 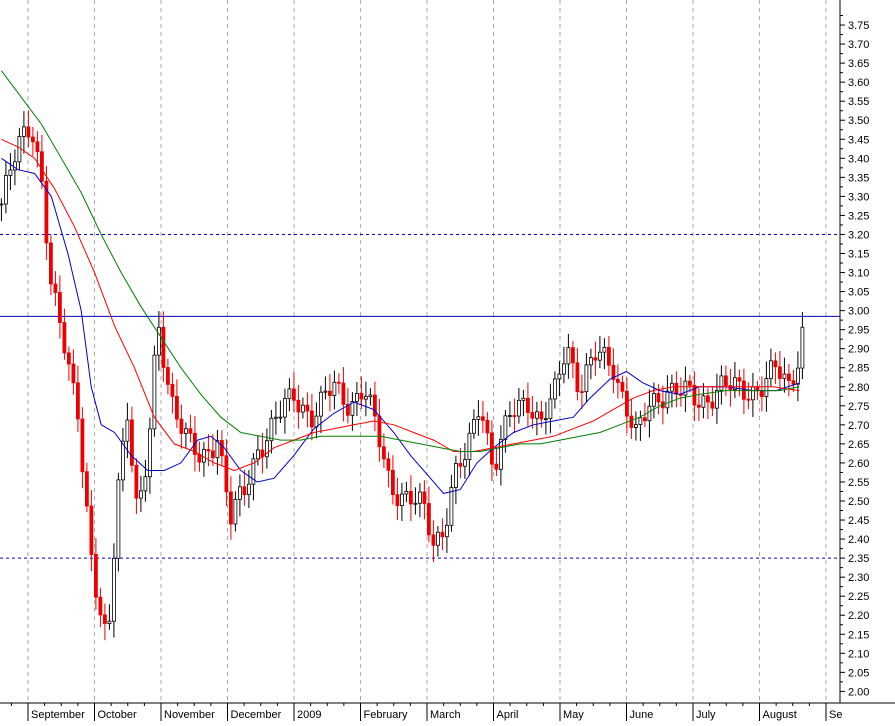 What do you see at coordinates (858, 559) in the screenshot?
I see `y-tick-label: 2.35` at bounding box center [858, 559].